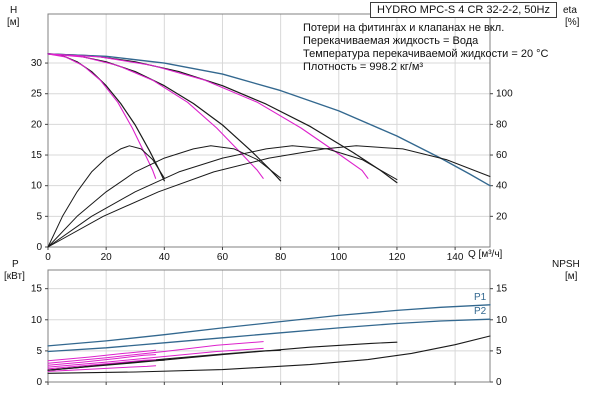 Image resolution: width=600 pixels, height=400 pixels. What do you see at coordinates (463, 10) in the screenshot?
I see `chart-title: HYDRO MPC-S 4 CR 32-2-2, 50Hz` at bounding box center [463, 10].